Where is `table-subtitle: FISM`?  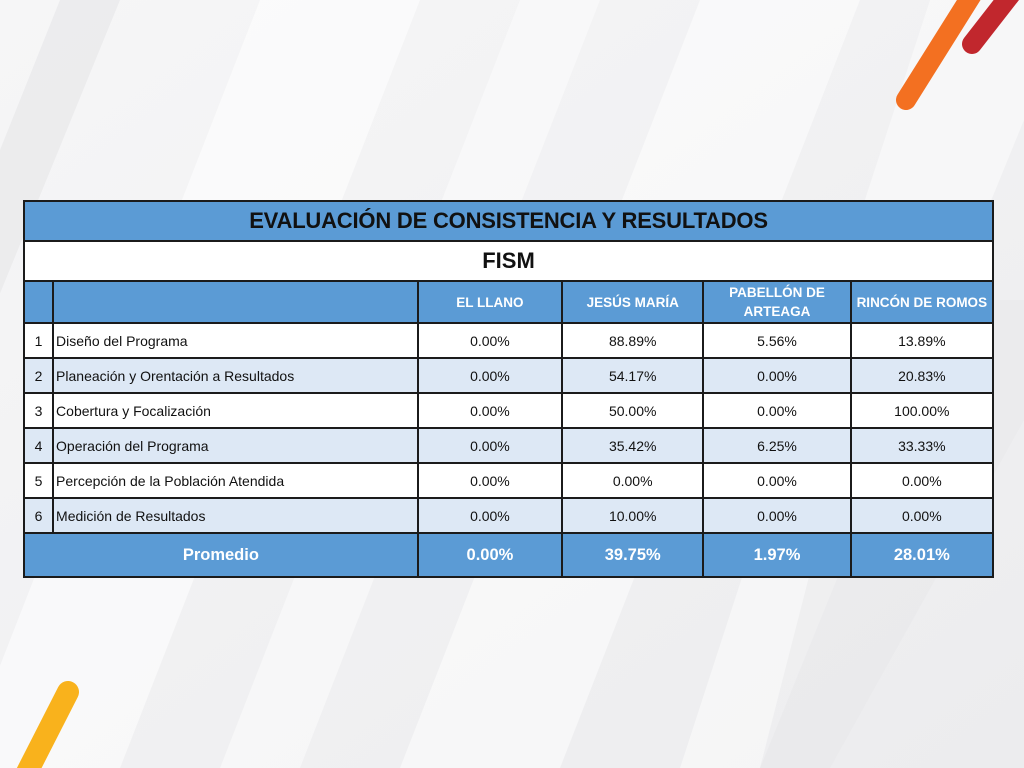 table-subtitle: FISM is located at coordinates (508, 261).